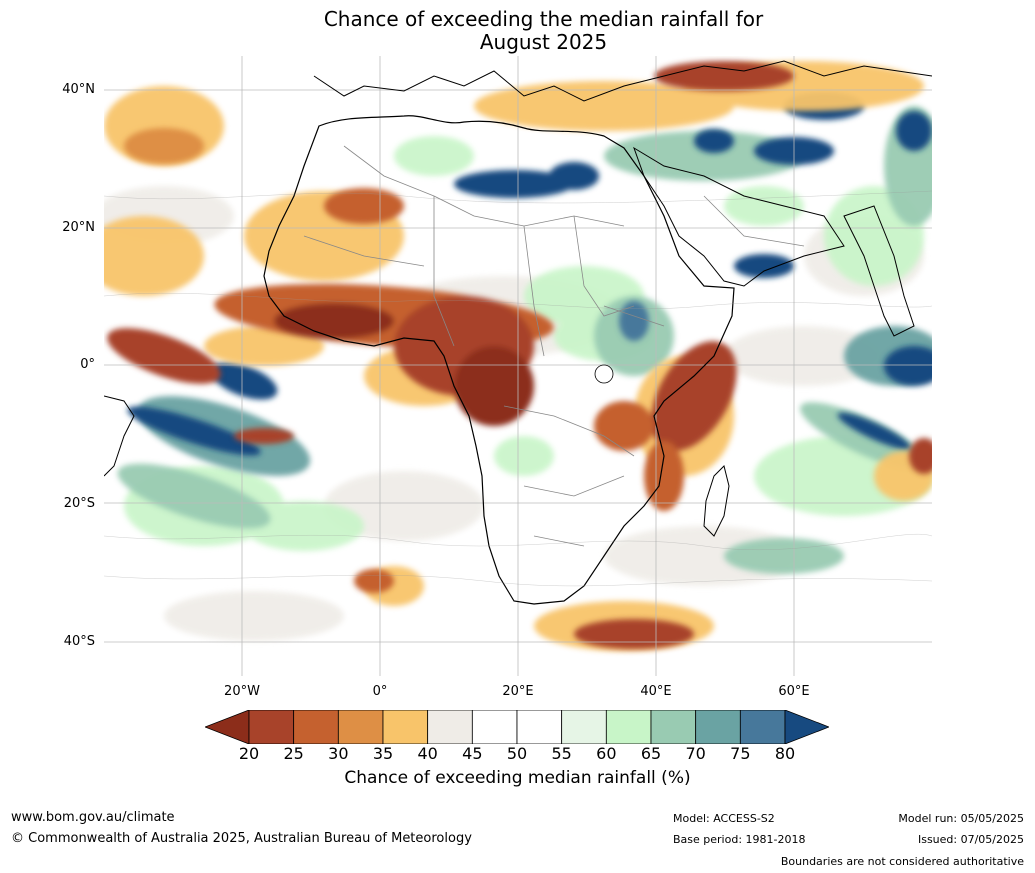 Image resolution: width=1035 pixels, height=873 pixels. Describe the element at coordinates (656, 691) in the screenshot. I see `lon-label-40e: 40°E` at that location.